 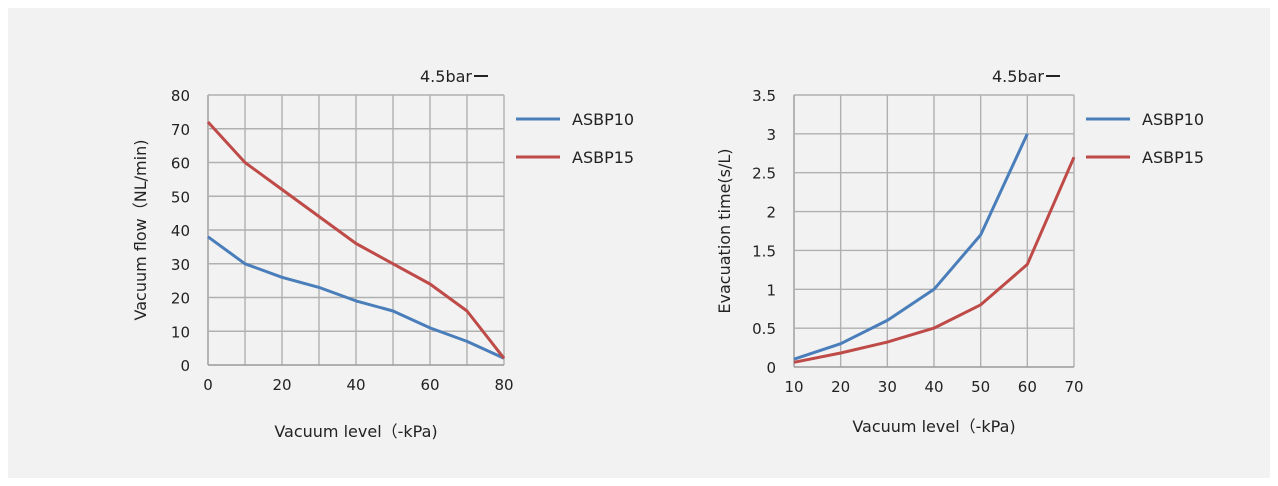 I want to click on x-tick-label: 0, so click(x=208, y=385).